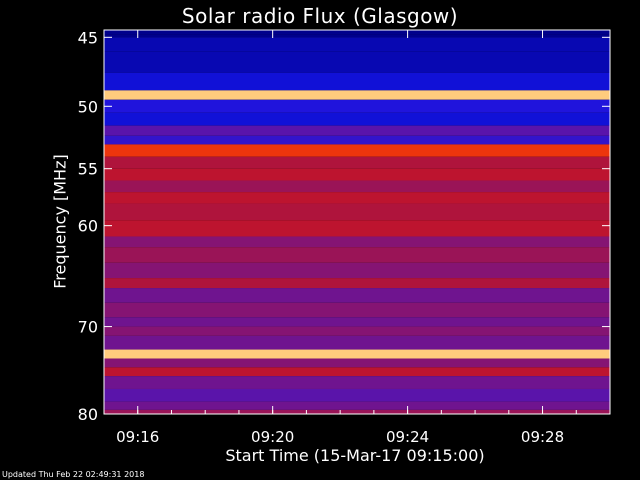  What do you see at coordinates (88, 106) in the screenshot?
I see `y-tick-label: 50` at bounding box center [88, 106].